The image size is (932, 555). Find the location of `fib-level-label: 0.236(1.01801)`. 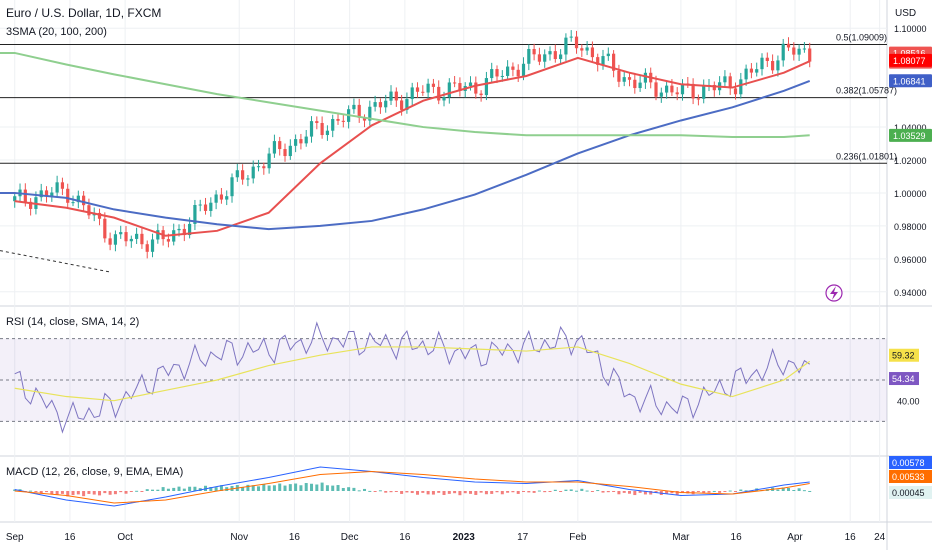

fib-level-label: 0.236(1.01801) is located at coordinates (866, 156).